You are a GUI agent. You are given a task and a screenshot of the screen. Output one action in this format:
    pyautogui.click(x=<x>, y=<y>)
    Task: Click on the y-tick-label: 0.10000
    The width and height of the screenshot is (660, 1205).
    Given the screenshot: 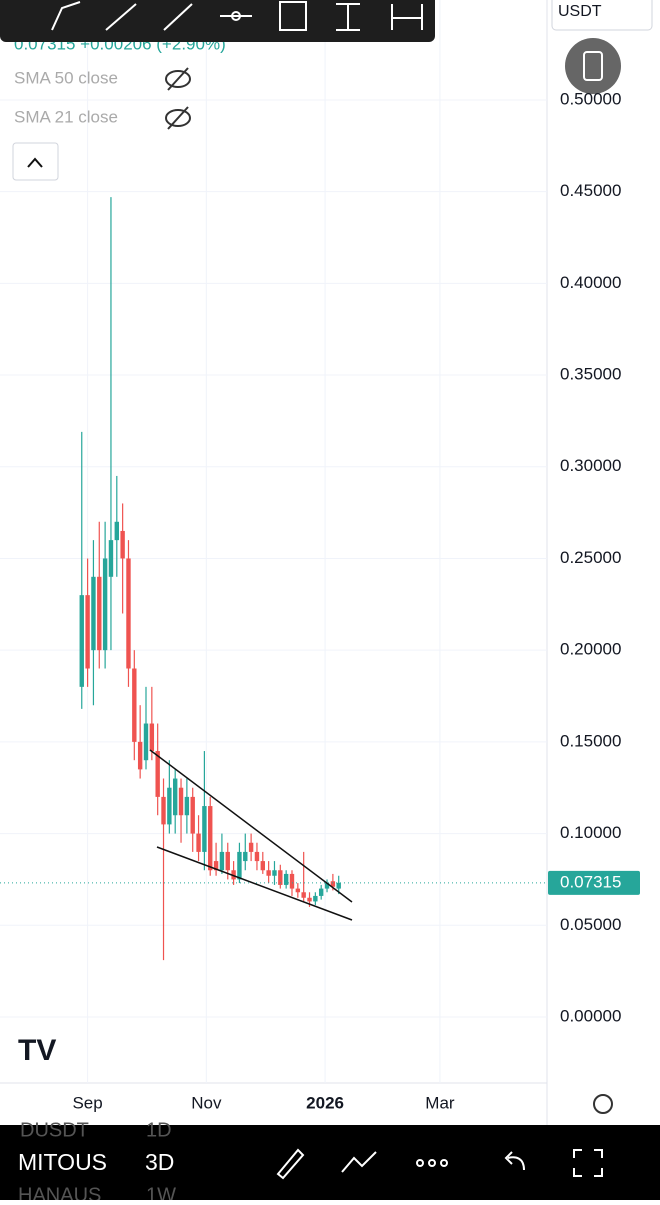 What is the action you would take?
    pyautogui.click(x=590, y=832)
    